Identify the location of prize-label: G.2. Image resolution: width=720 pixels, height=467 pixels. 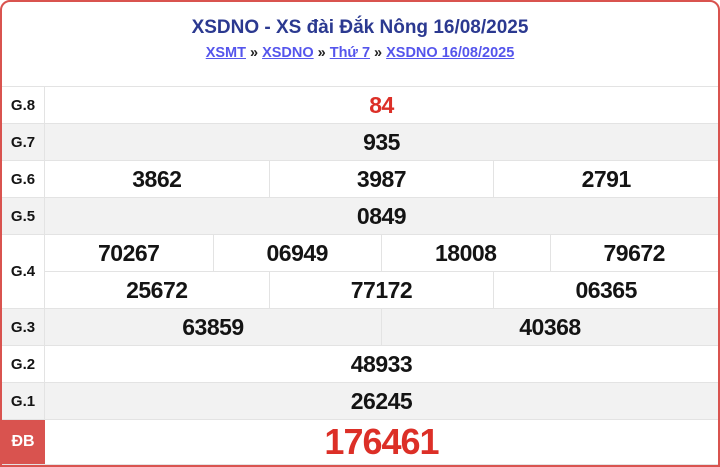
(23, 364).